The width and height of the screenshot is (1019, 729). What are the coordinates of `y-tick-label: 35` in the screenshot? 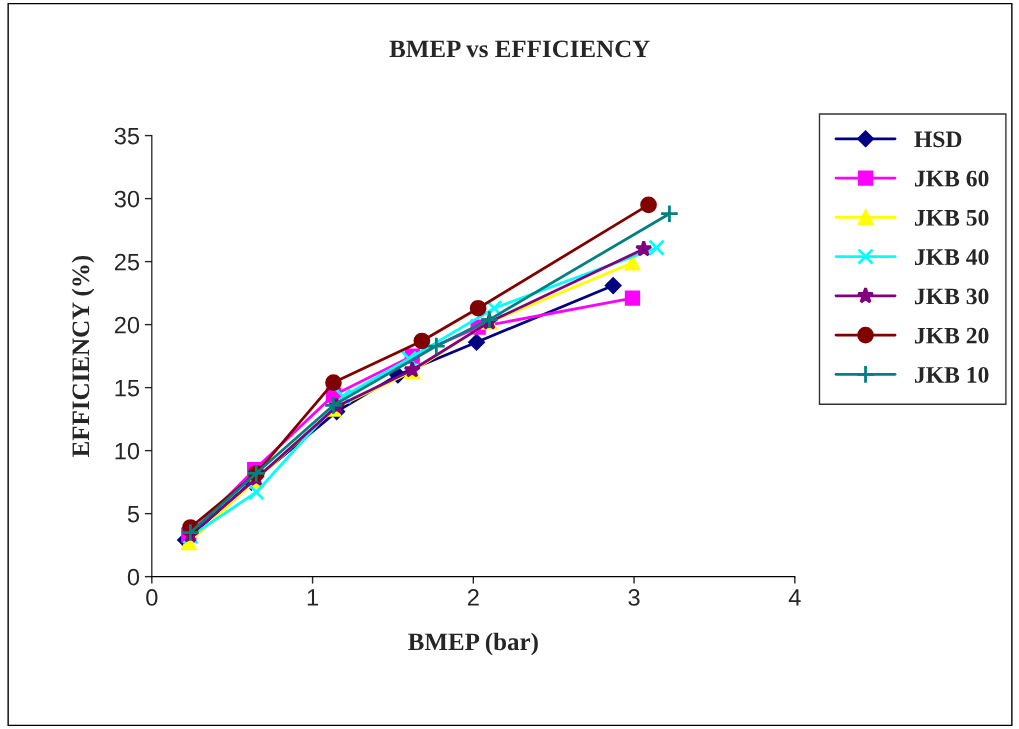 It's located at (127, 136).